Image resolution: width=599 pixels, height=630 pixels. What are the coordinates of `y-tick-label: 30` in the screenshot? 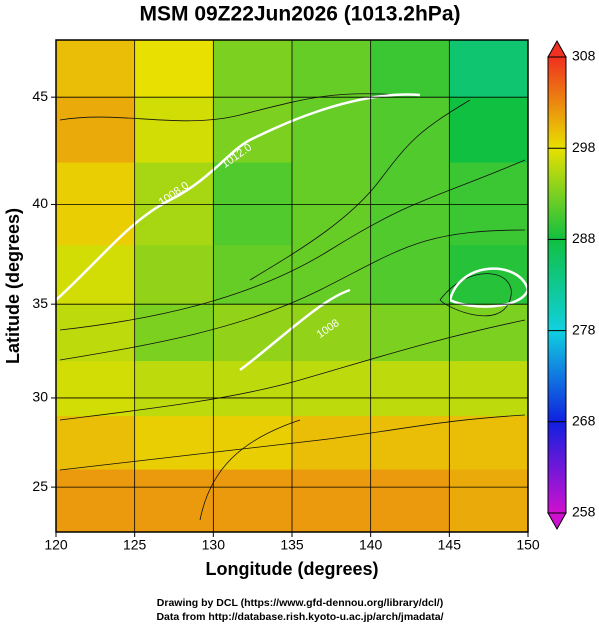 It's located at (40, 397).